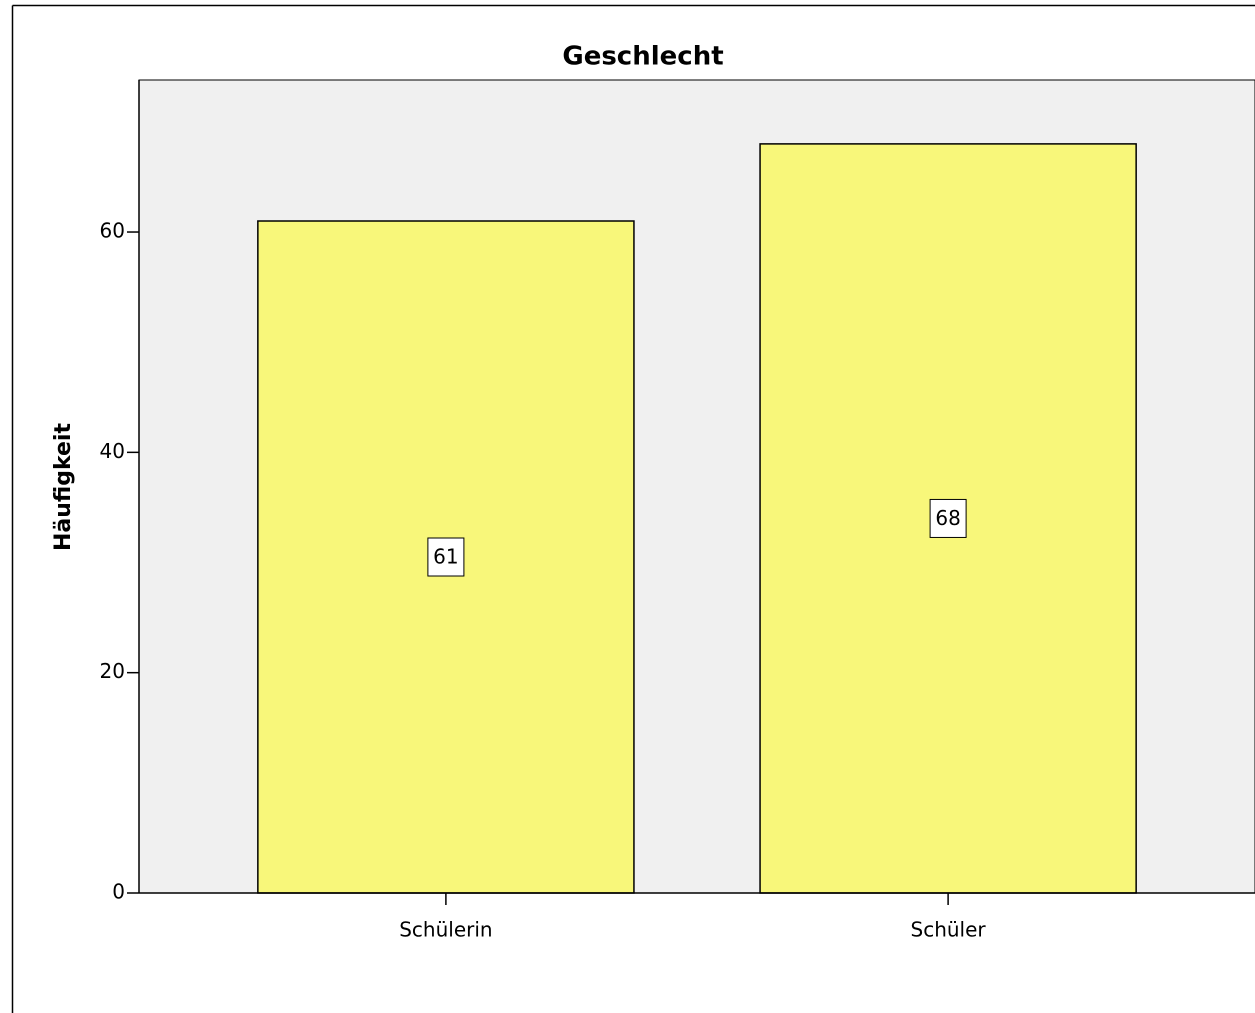 This screenshot has width=1255, height=1013. I want to click on y-tick-label: 20, so click(112, 671).